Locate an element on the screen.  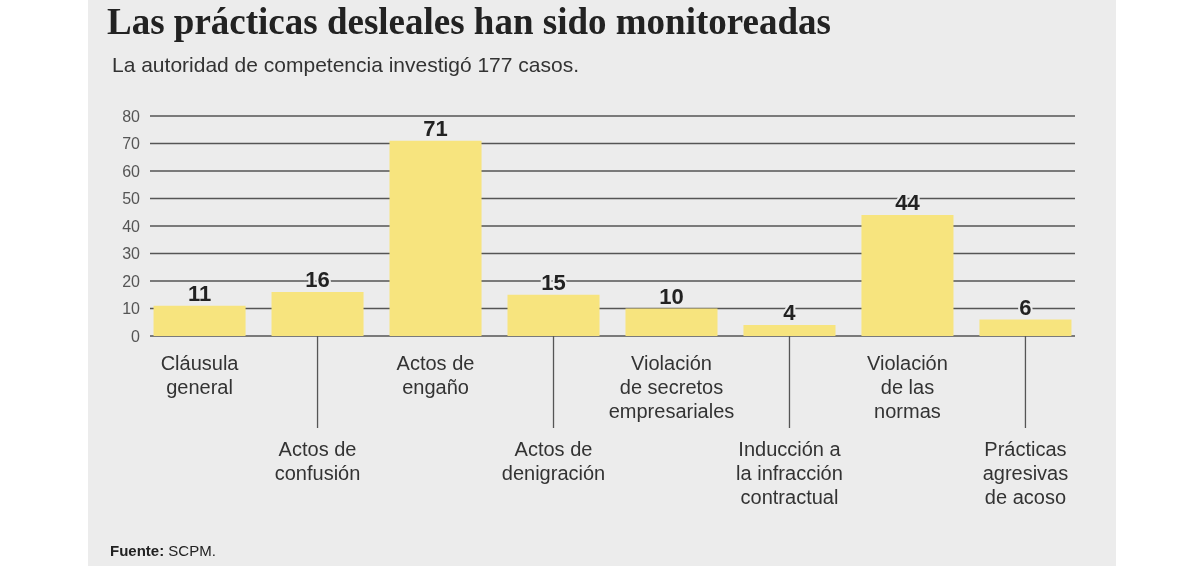
data-label: 11 is located at coordinates (199, 293).